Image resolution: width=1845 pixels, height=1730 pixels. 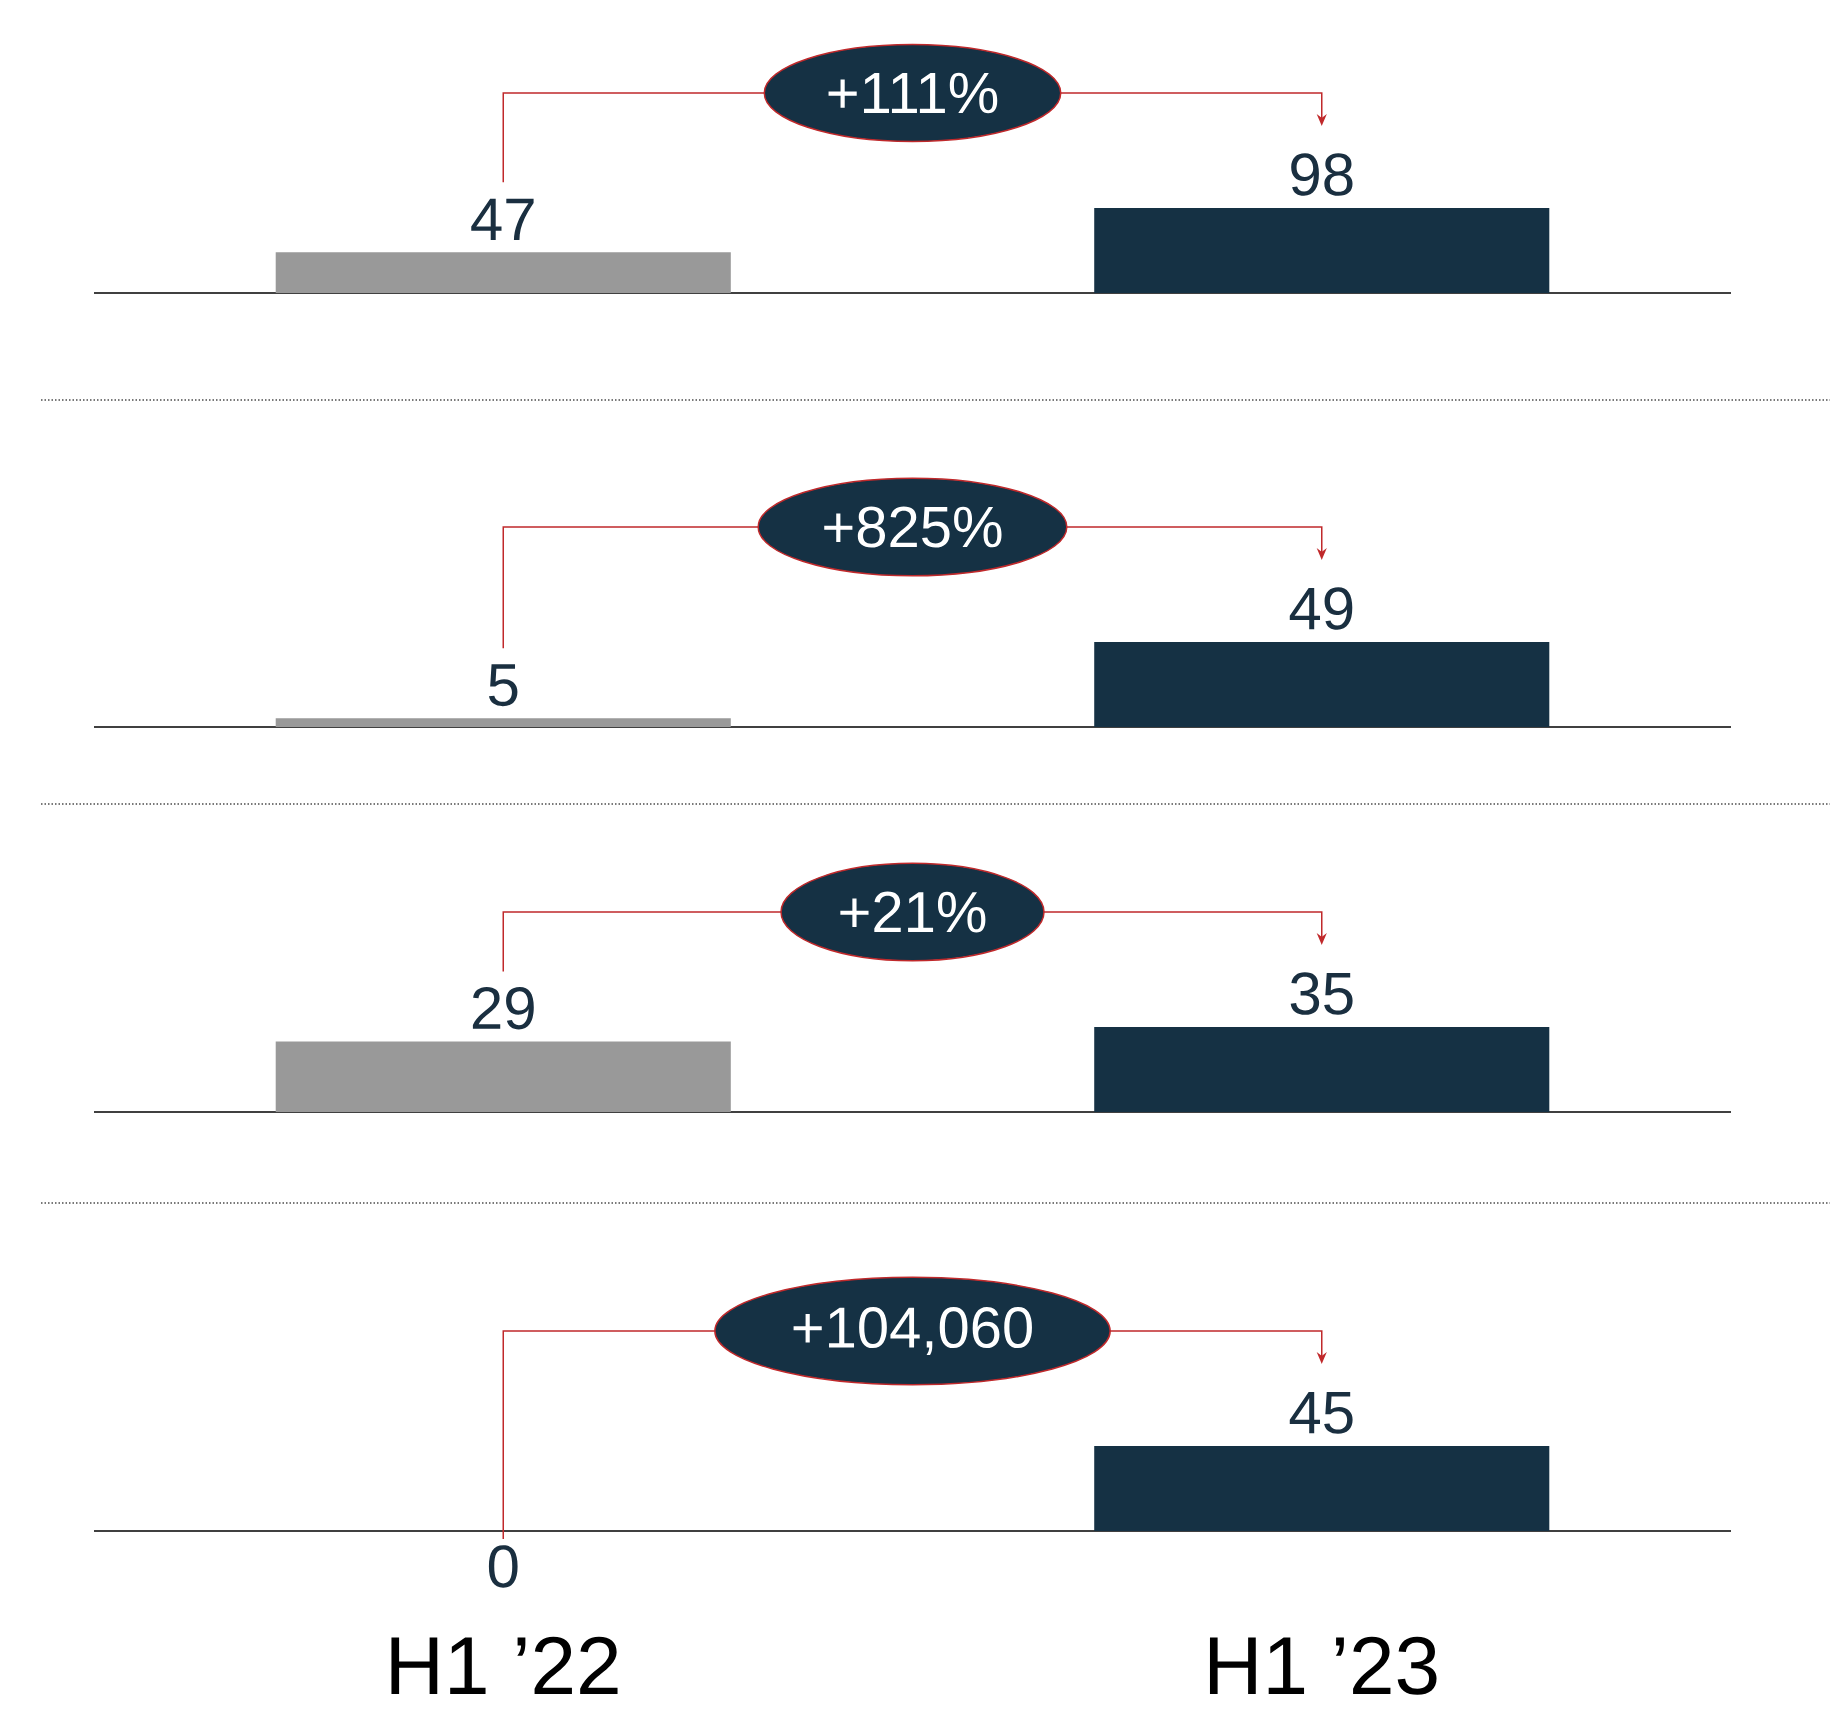 What do you see at coordinates (1323, 1665) in the screenshot?
I see `x-tick-label: H1 ’23` at bounding box center [1323, 1665].